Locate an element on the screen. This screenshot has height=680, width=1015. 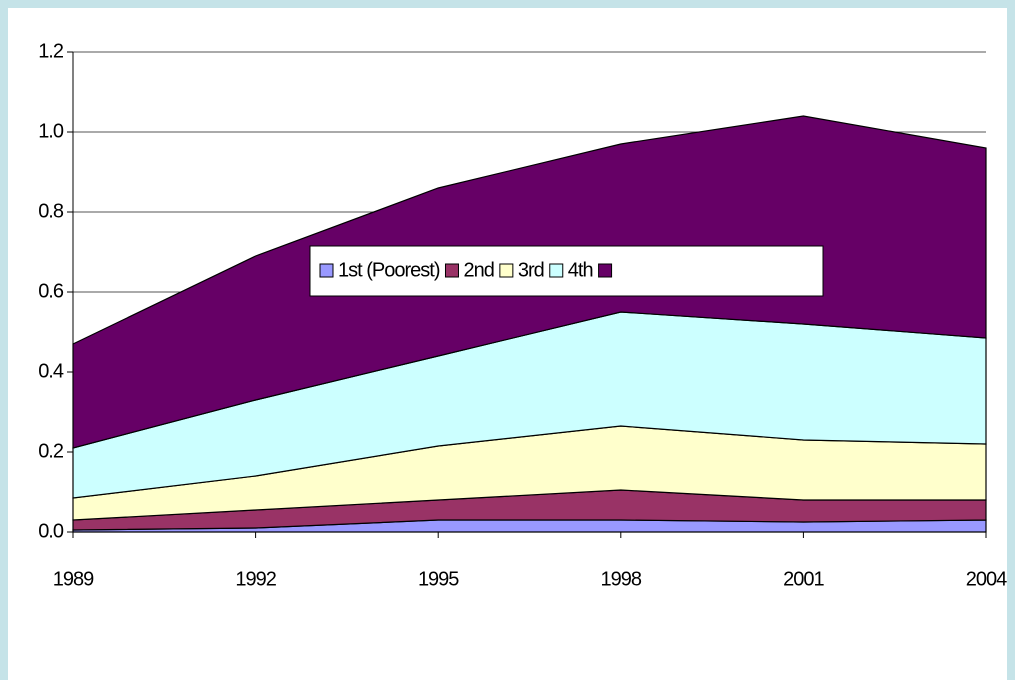
x-tick-label: 1989 is located at coordinates (73, 579).